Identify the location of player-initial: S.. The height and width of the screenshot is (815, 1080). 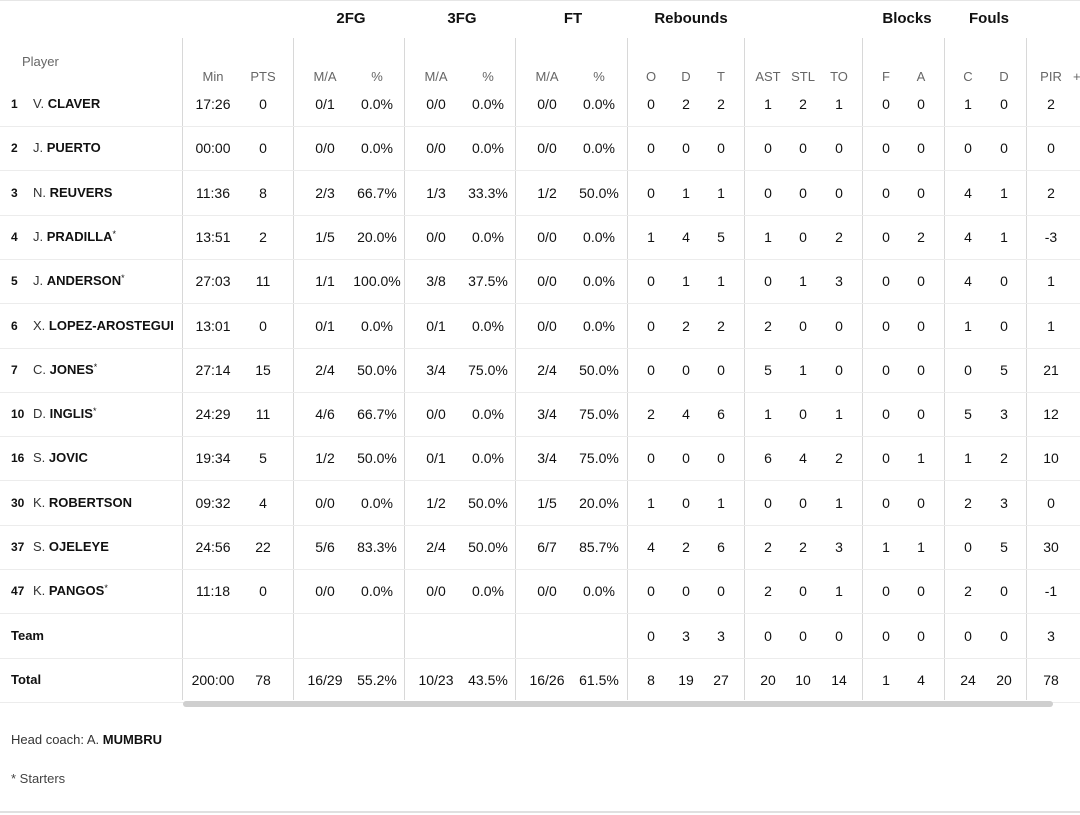
(39, 546).